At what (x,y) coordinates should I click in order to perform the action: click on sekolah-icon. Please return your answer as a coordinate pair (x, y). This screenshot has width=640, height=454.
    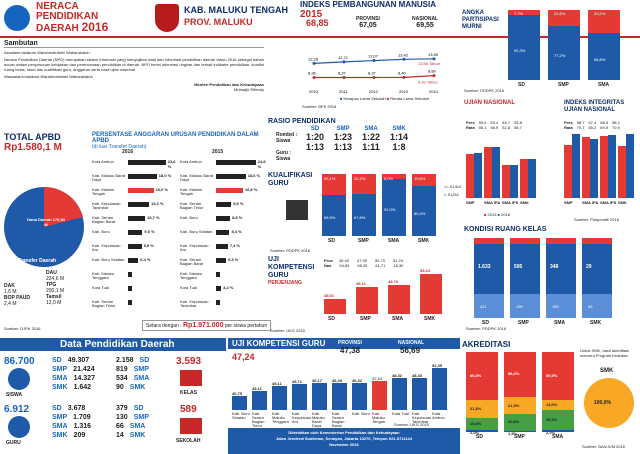
    Looking at the image, I should click on (191, 426).